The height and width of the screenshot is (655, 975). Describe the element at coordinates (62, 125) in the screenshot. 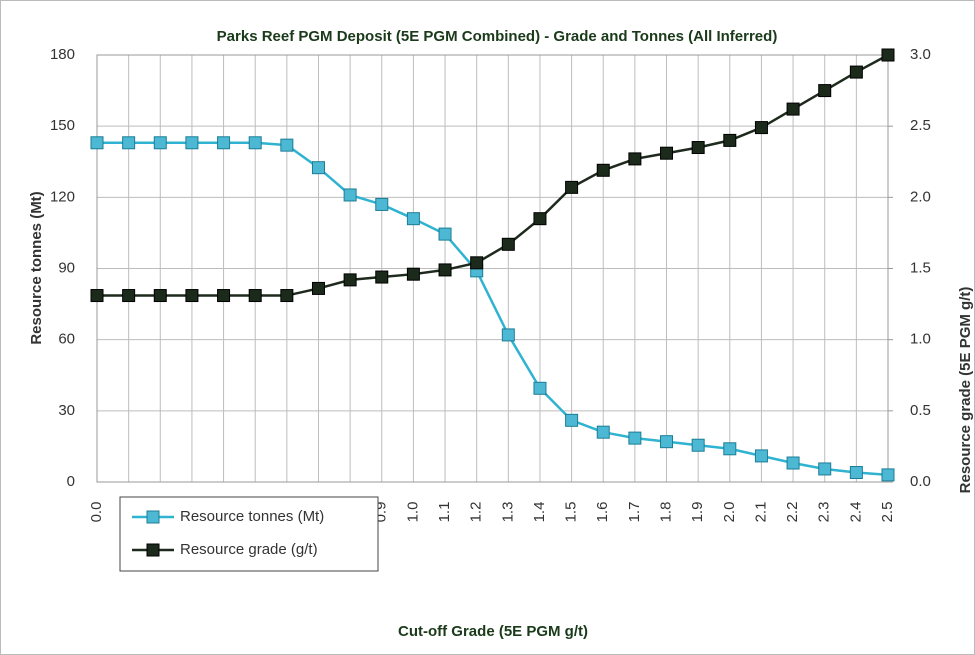

I see `y-tick-label: 150` at that location.